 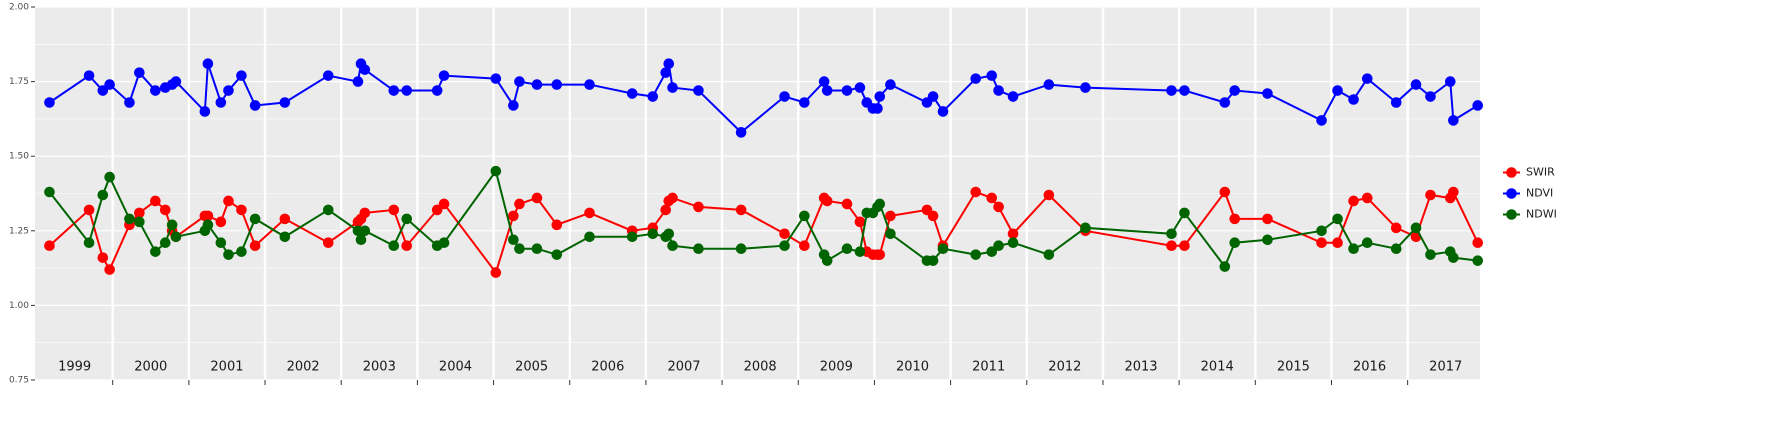 I want to click on x-tick-label: 2013, so click(x=1140, y=367).